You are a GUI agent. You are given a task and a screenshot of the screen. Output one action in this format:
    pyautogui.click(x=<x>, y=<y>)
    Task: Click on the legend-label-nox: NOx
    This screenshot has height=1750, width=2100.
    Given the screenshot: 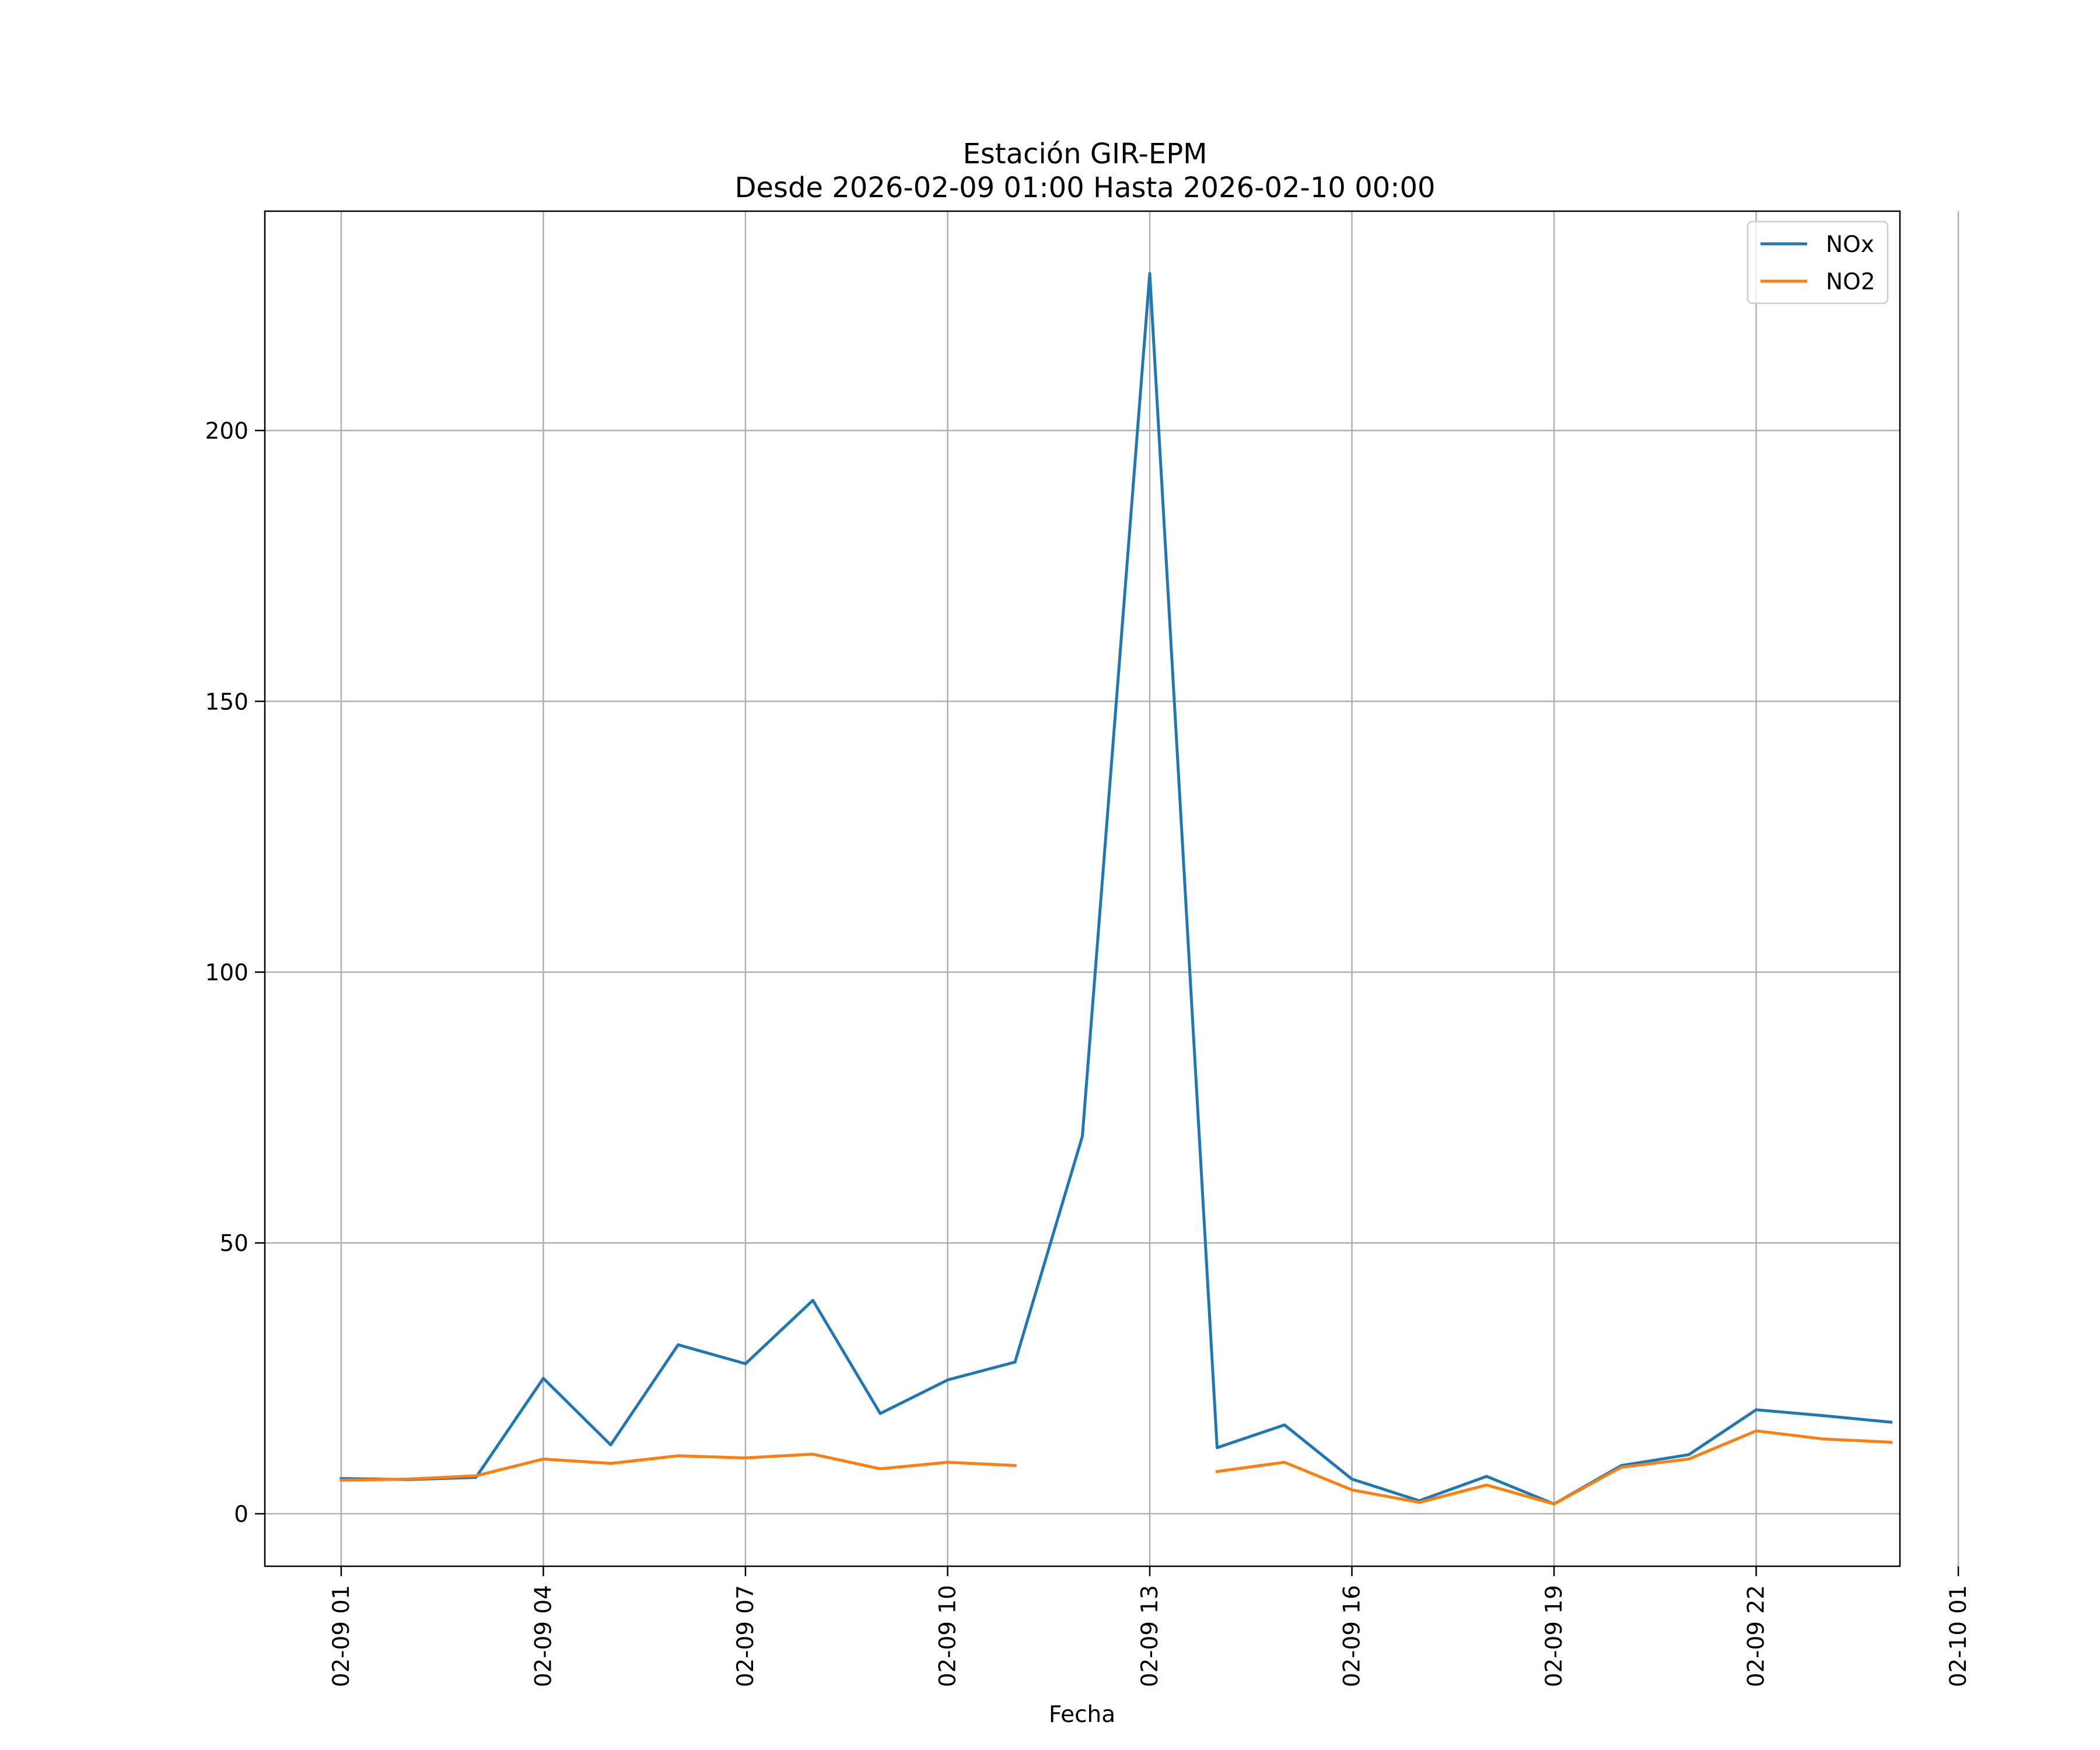 What is the action you would take?
    pyautogui.click(x=1850, y=245)
    